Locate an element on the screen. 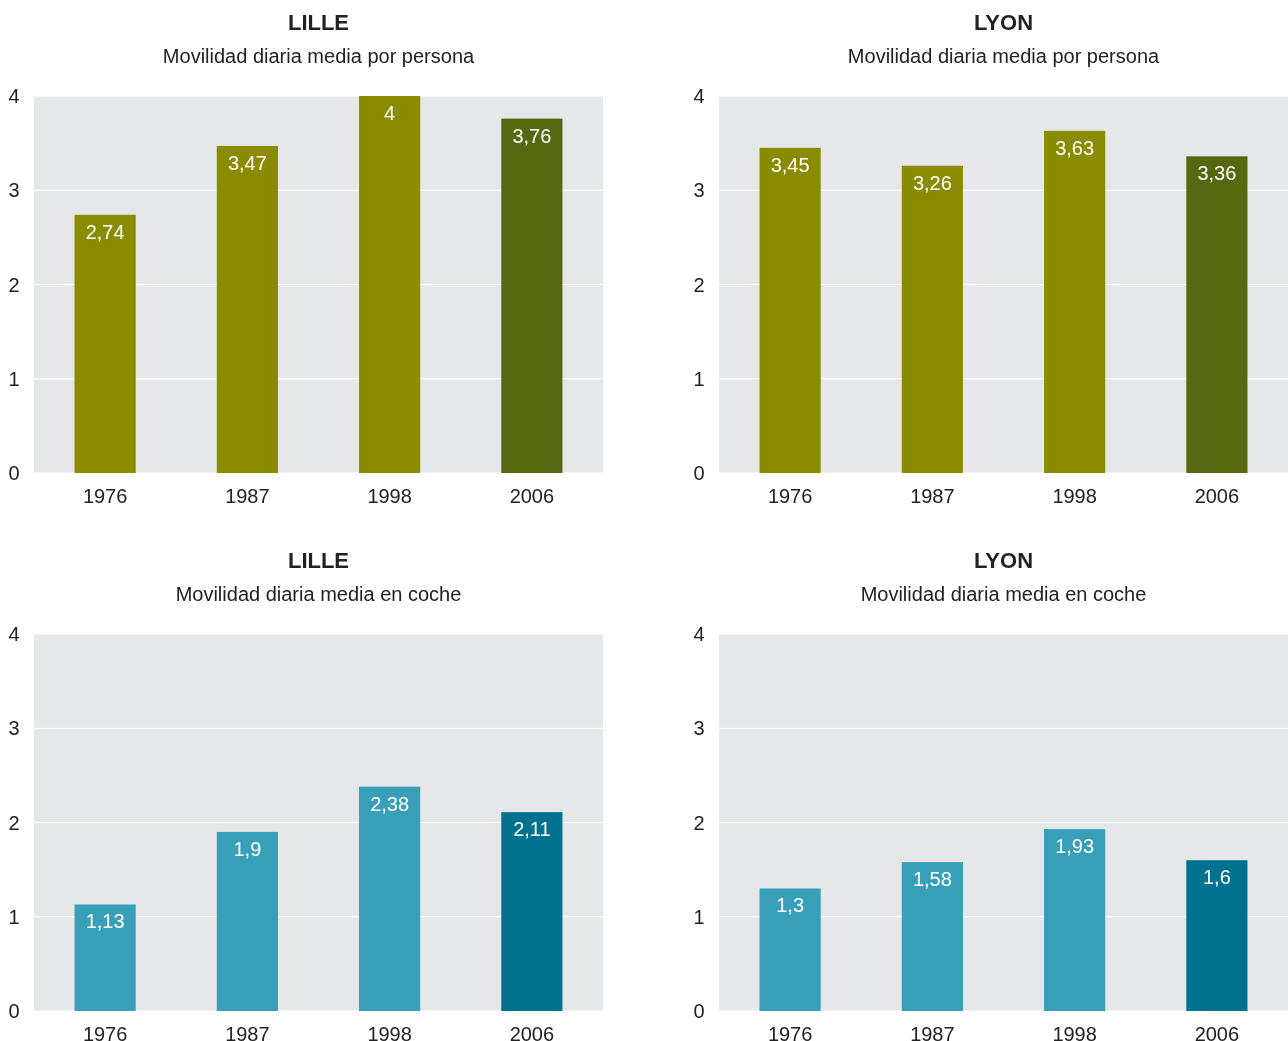 Image resolution: width=1288 pixels, height=1041 pixels. data-label: 2,38 is located at coordinates (390, 803).